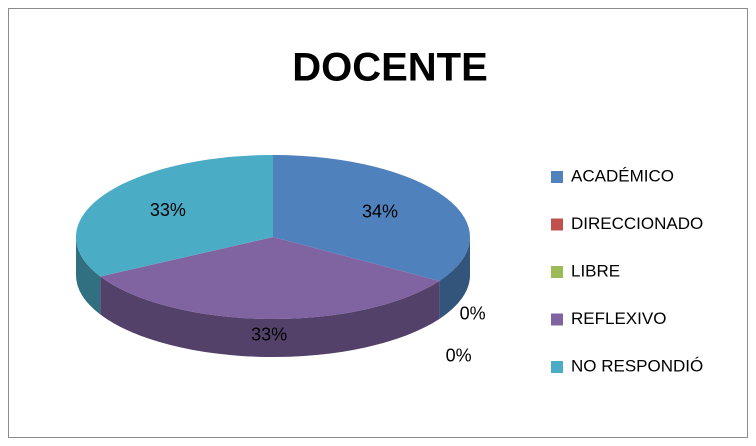  Describe the element at coordinates (595, 270) in the screenshot. I see `legend-label: LIBRE` at that location.